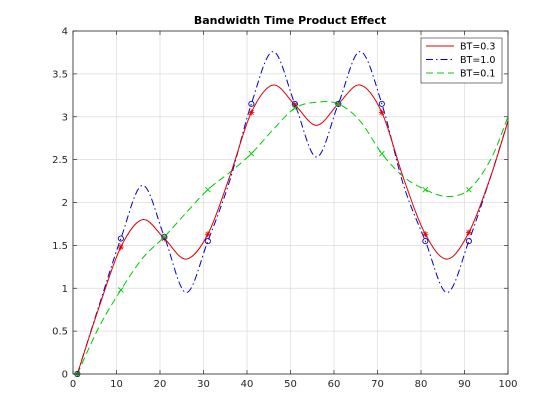  What do you see at coordinates (60, 246) in the screenshot?
I see `y-tick-label: 1.5` at bounding box center [60, 246].